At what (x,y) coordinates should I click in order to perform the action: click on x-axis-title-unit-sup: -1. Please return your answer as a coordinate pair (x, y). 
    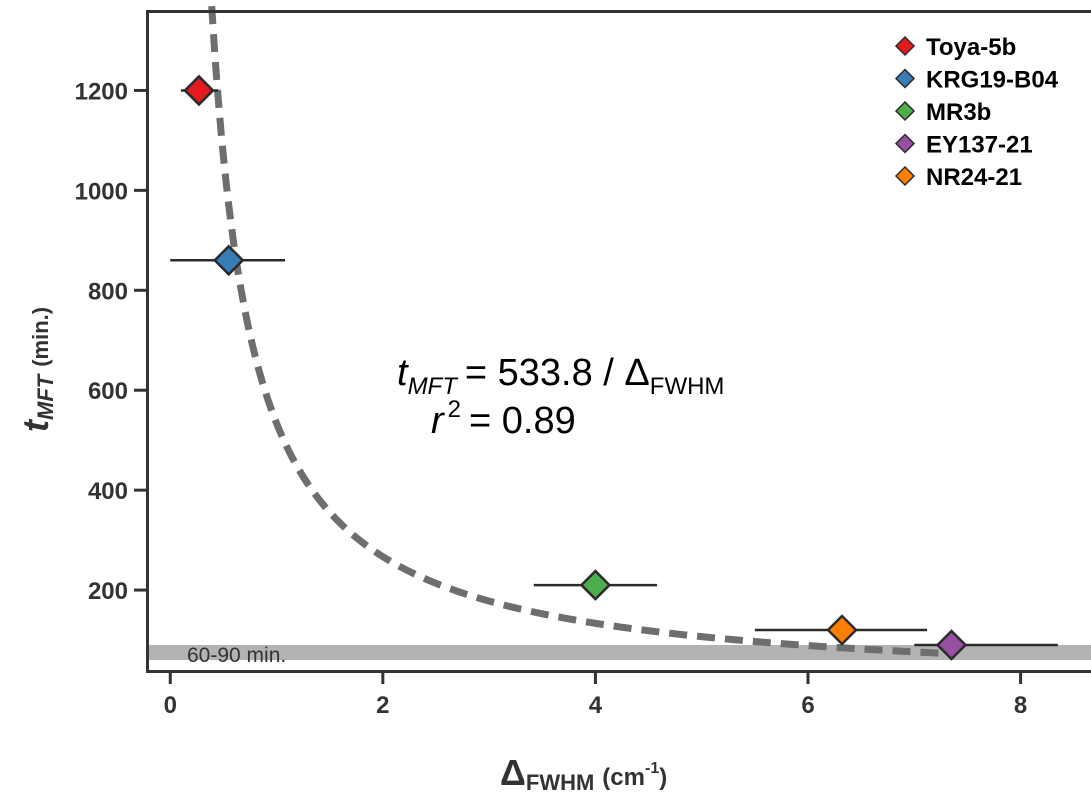
    Looking at the image, I should click on (652, 768).